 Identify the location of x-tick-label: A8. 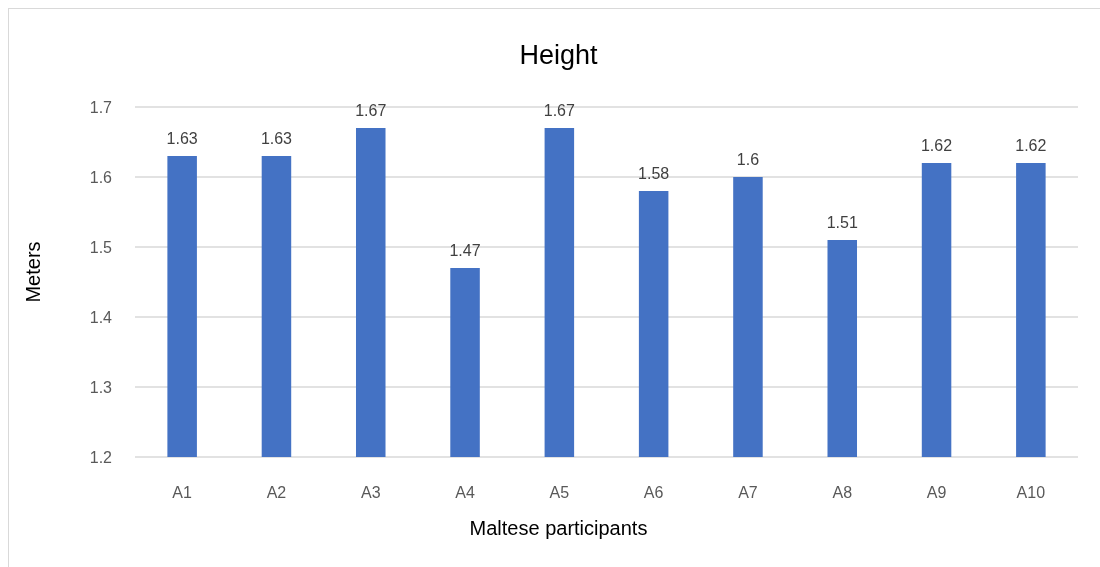
(842, 492).